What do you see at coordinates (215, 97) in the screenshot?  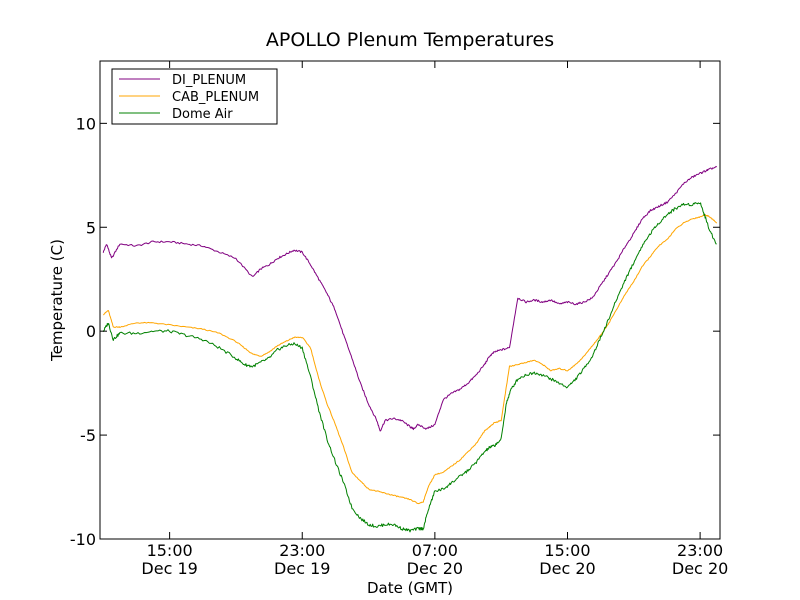 I see `legend-label-cab-plenum: CAB_PLENUM` at bounding box center [215, 97].